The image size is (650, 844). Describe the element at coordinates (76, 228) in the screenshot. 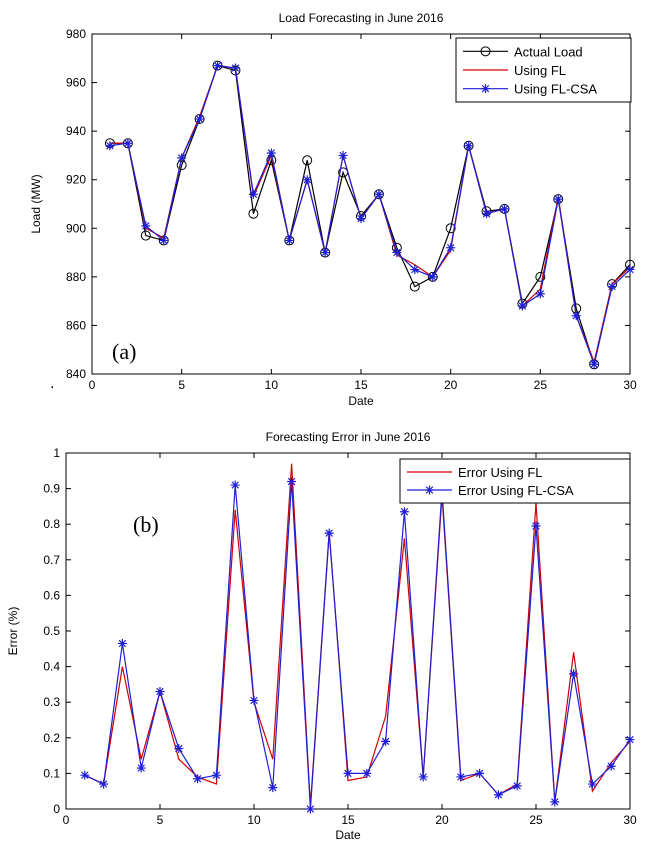

I see `y-tick-label: 900` at that location.